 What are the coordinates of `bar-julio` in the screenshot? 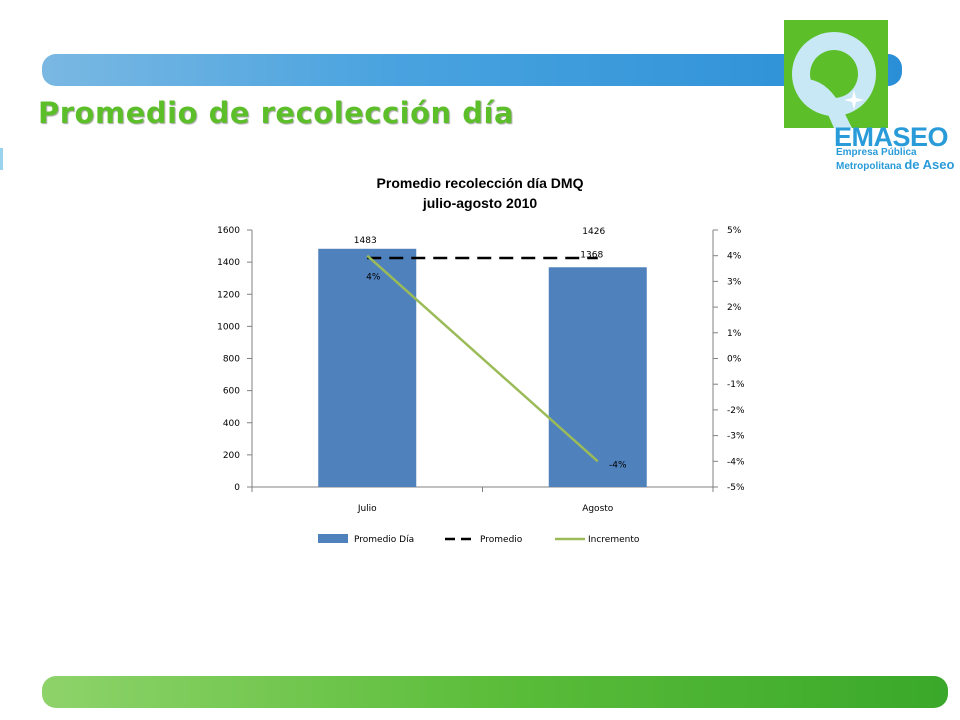 It's located at (367, 367).